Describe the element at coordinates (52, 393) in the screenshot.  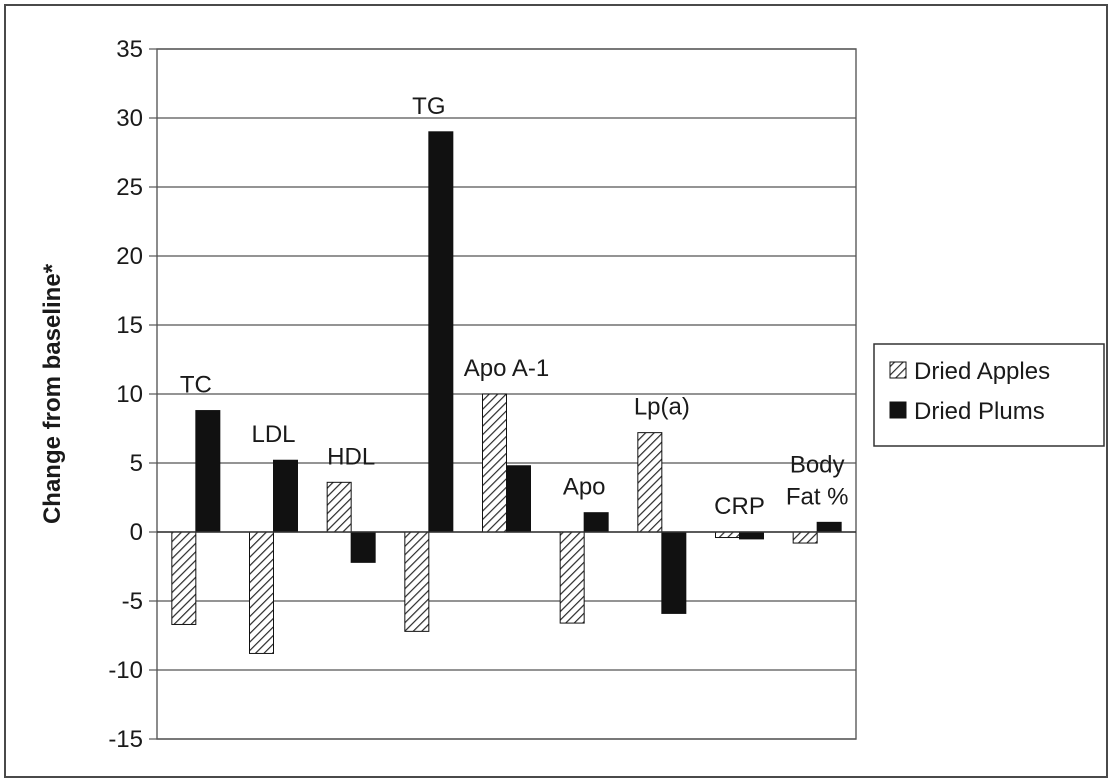
I see `y-axis-title: Change from baseline*` at that location.